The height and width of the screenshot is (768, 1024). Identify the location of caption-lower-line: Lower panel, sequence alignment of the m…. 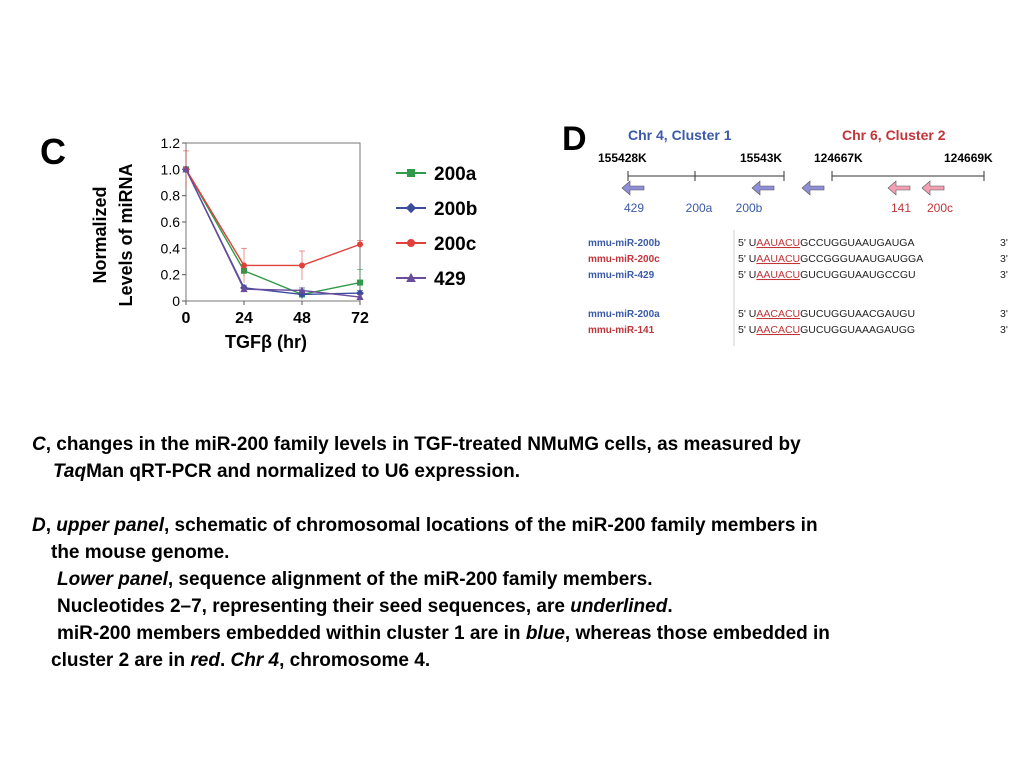
(517, 579).